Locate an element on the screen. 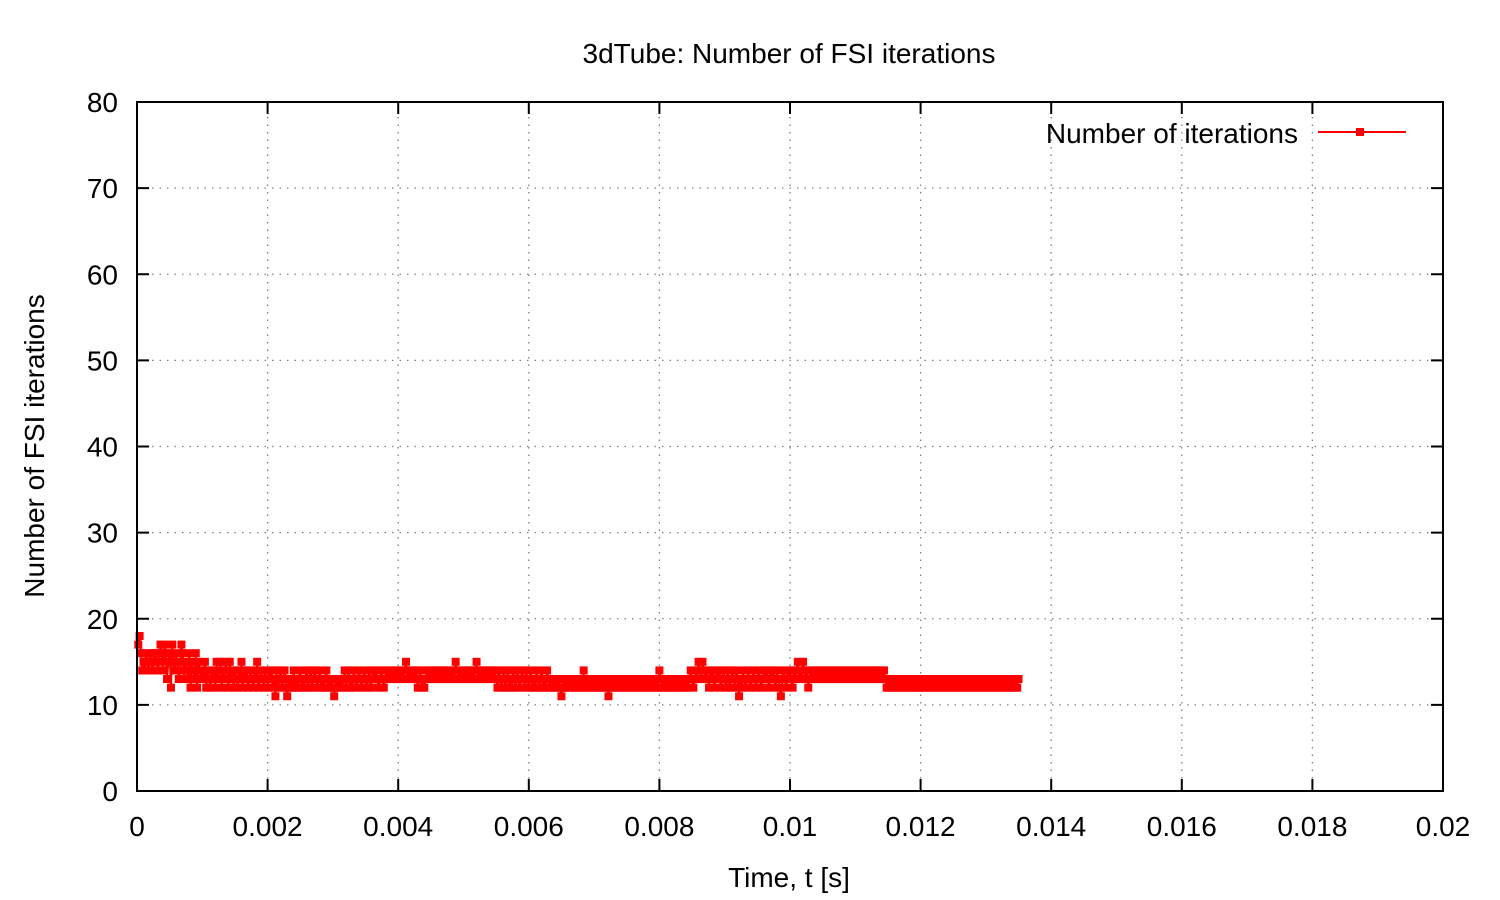 This screenshot has width=1500, height=900. x-tick-label: 0.012 is located at coordinates (921, 826).